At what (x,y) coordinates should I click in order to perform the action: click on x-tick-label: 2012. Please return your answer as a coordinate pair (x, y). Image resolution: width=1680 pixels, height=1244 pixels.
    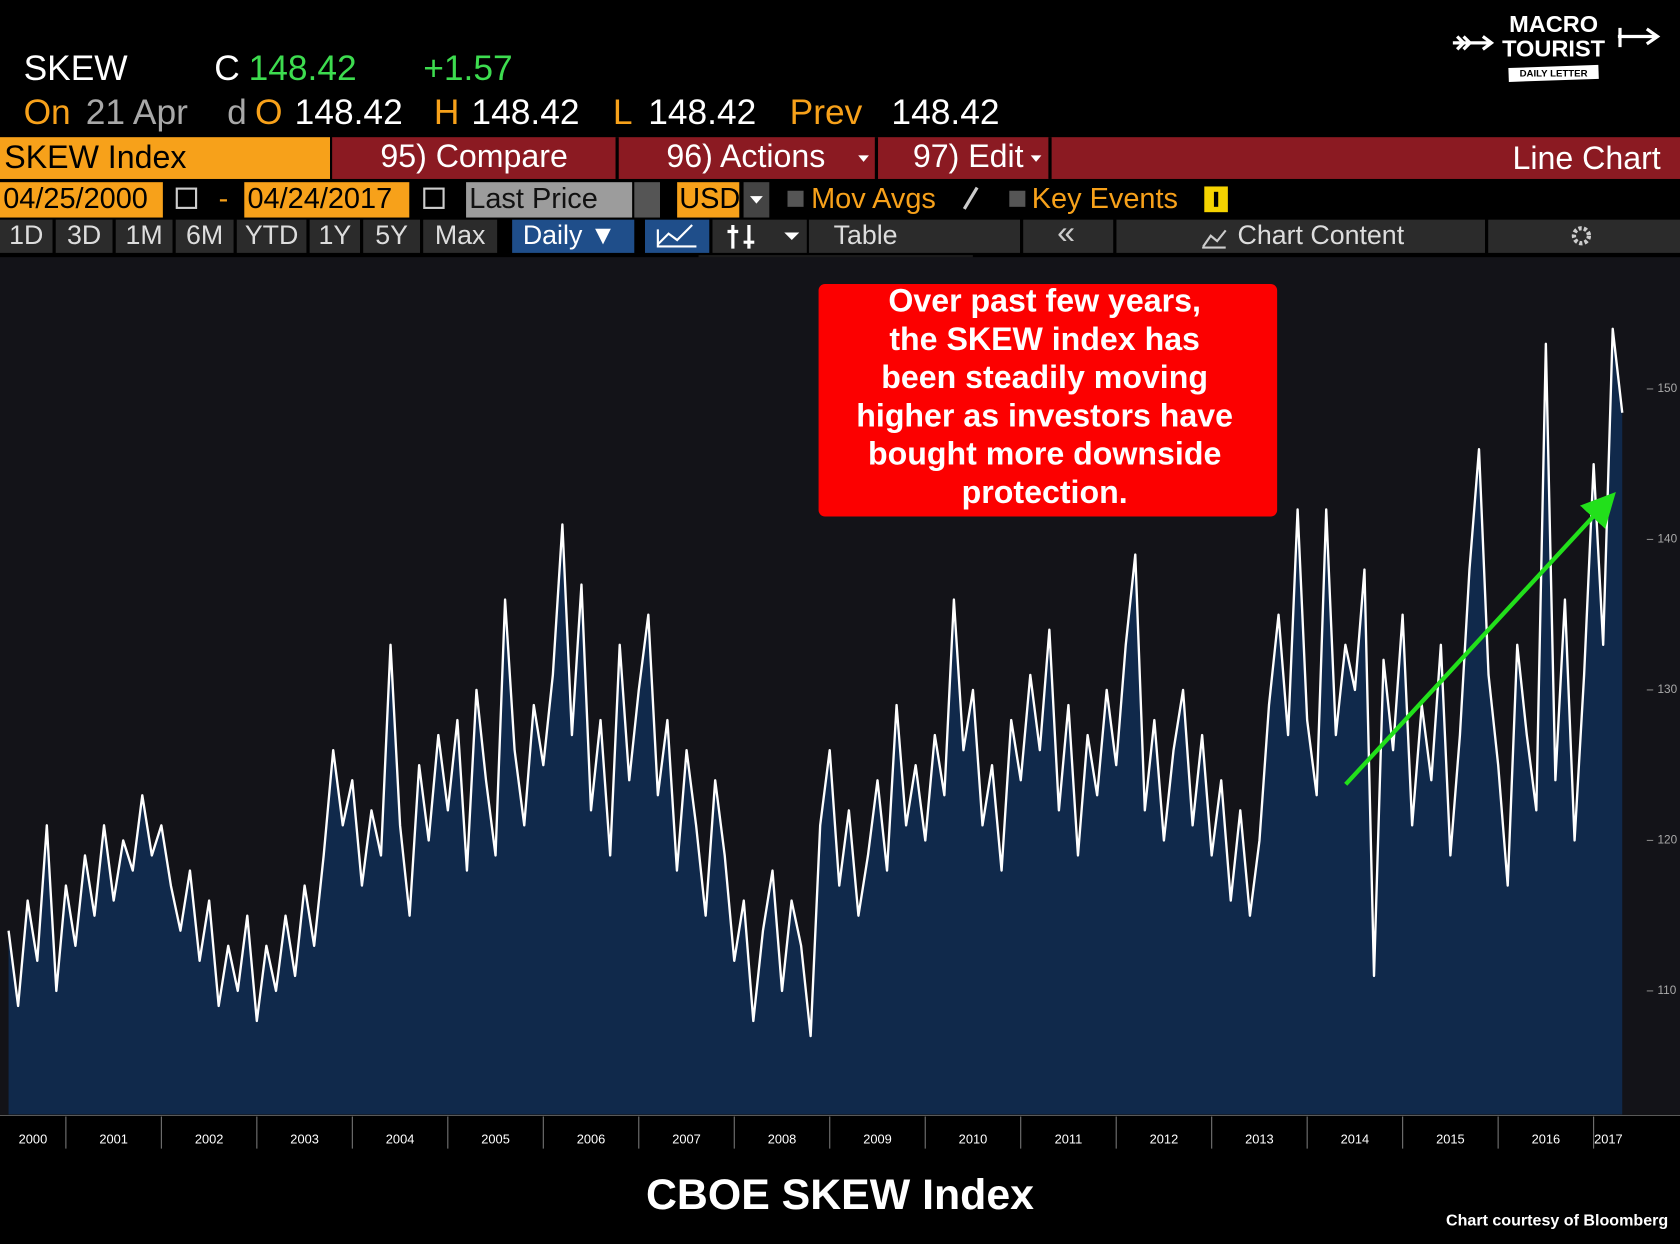
    Looking at the image, I should click on (1164, 1138).